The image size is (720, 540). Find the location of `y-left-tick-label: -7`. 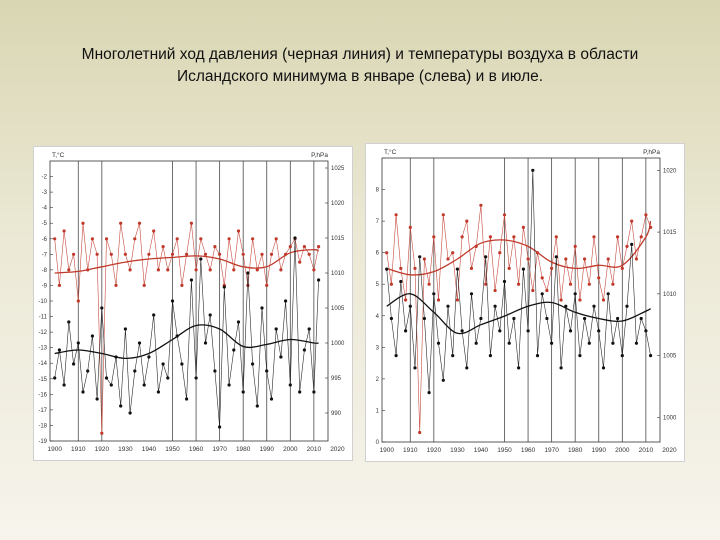

y-left-tick-label: -7 is located at coordinates (45, 255).